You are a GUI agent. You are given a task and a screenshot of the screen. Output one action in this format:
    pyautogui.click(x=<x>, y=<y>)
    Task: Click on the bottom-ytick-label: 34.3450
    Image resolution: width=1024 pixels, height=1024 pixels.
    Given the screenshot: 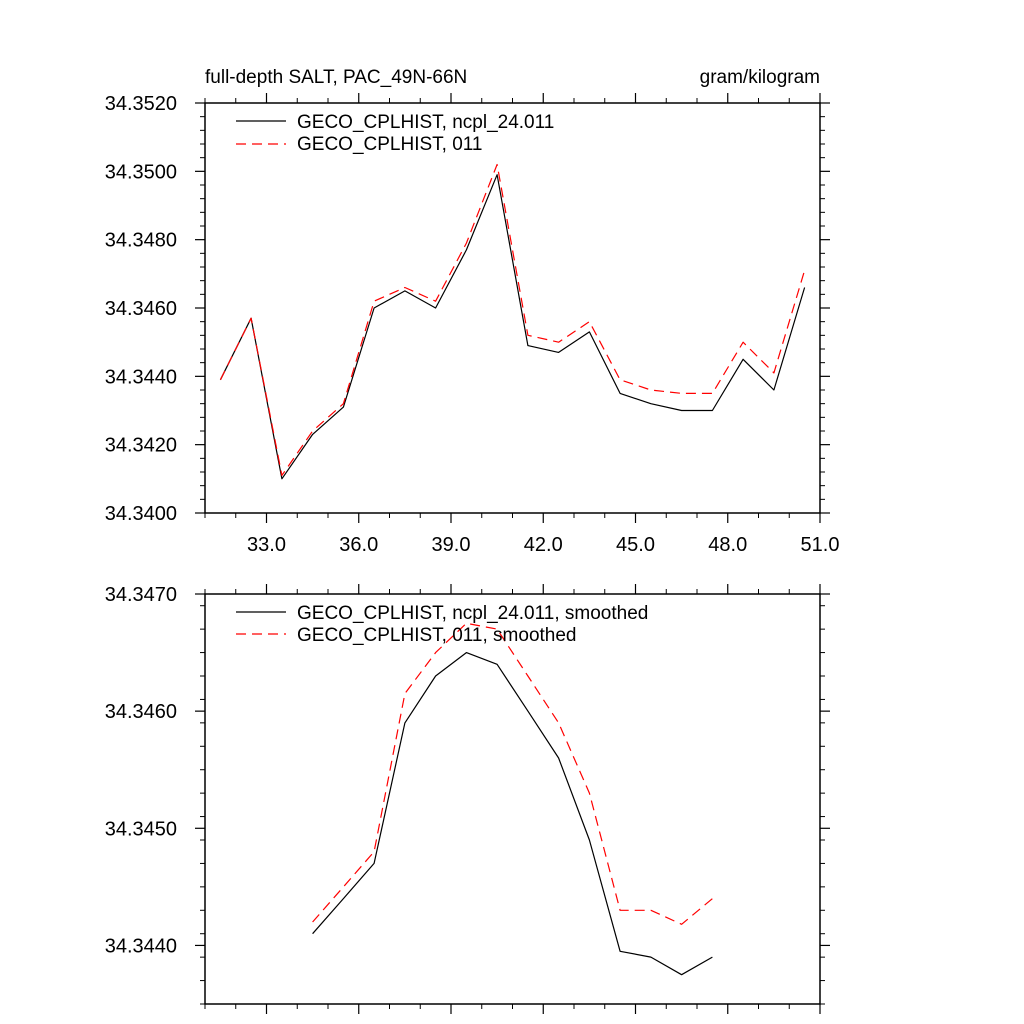 What is the action you would take?
    pyautogui.click(x=141, y=829)
    